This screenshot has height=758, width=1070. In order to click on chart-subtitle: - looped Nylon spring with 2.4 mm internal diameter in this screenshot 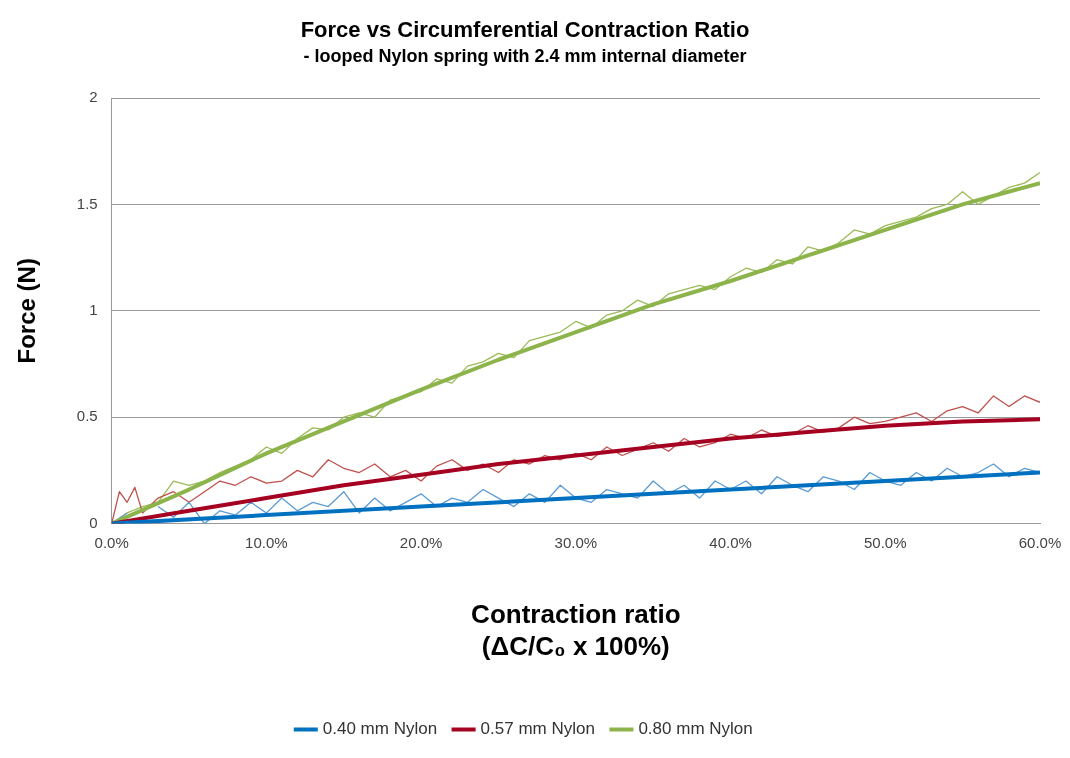, I will do `click(525, 56)`.